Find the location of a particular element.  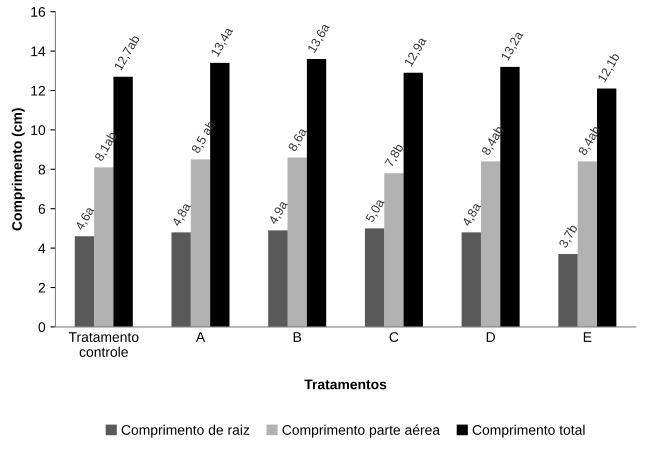

x-tick-label: A is located at coordinates (201, 337).